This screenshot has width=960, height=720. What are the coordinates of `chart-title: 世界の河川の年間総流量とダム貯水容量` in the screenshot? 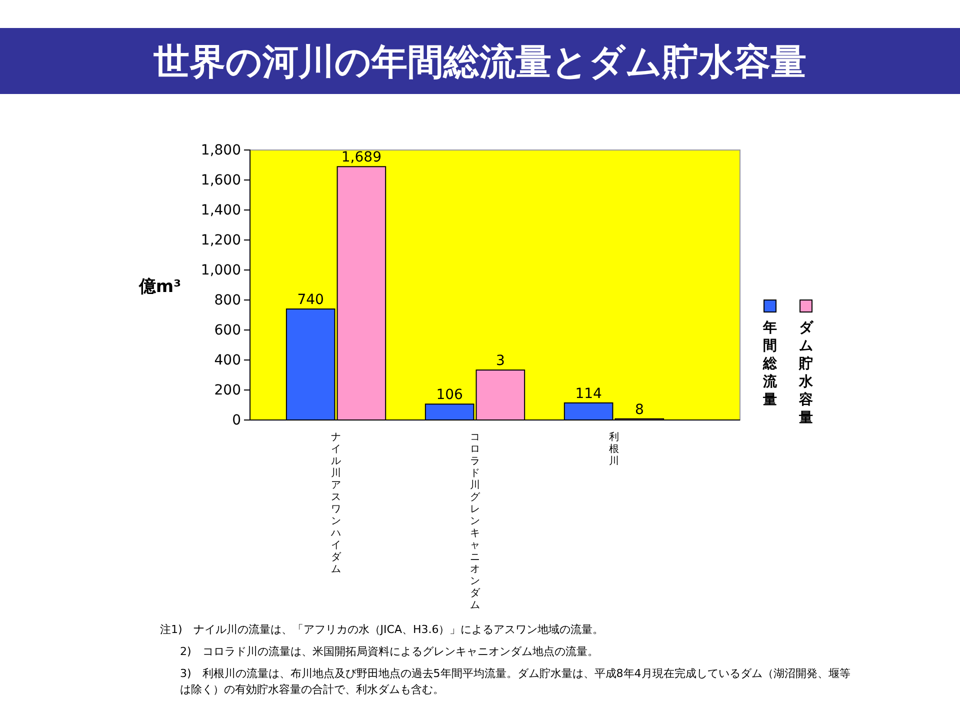 It's located at (480, 62).